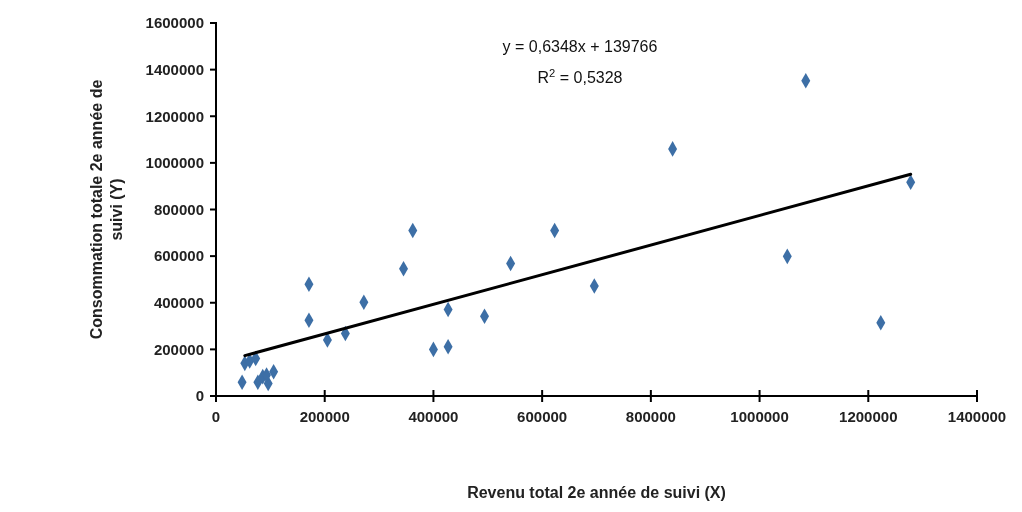  I want to click on x-tick-label: 600000, so click(542, 416).